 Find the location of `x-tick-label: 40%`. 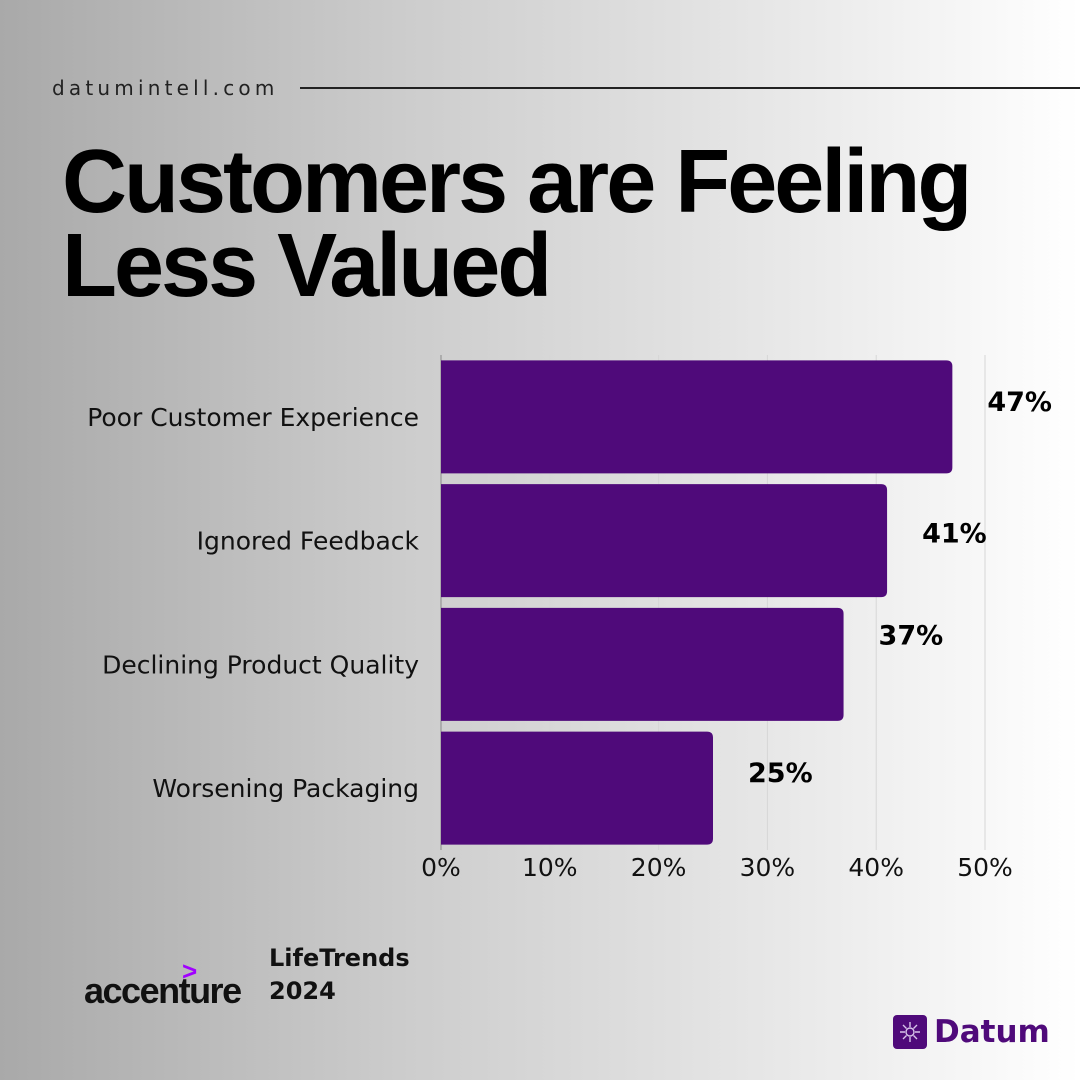

x-tick-label: 40% is located at coordinates (876, 867).